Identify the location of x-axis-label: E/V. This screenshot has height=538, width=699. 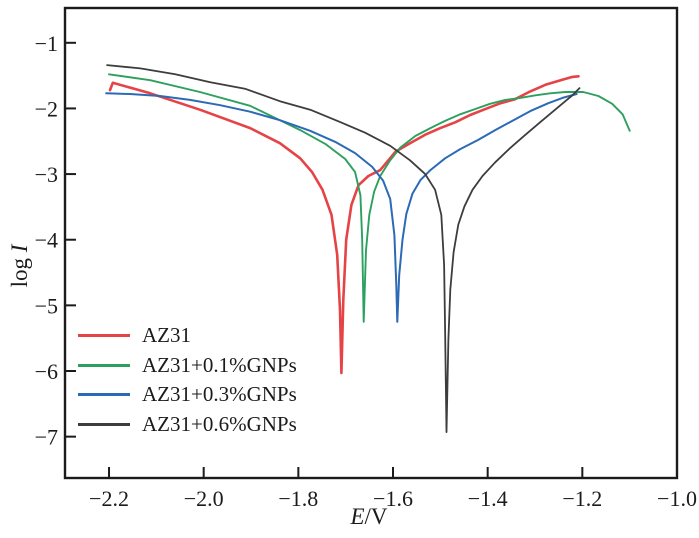
(368, 516).